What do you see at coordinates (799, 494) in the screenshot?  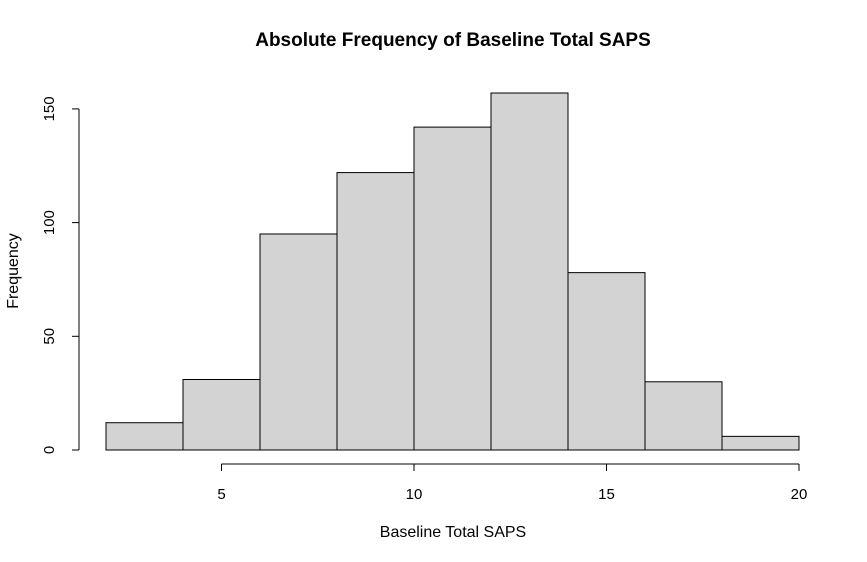 I see `x-tick-label: 20` at bounding box center [799, 494].